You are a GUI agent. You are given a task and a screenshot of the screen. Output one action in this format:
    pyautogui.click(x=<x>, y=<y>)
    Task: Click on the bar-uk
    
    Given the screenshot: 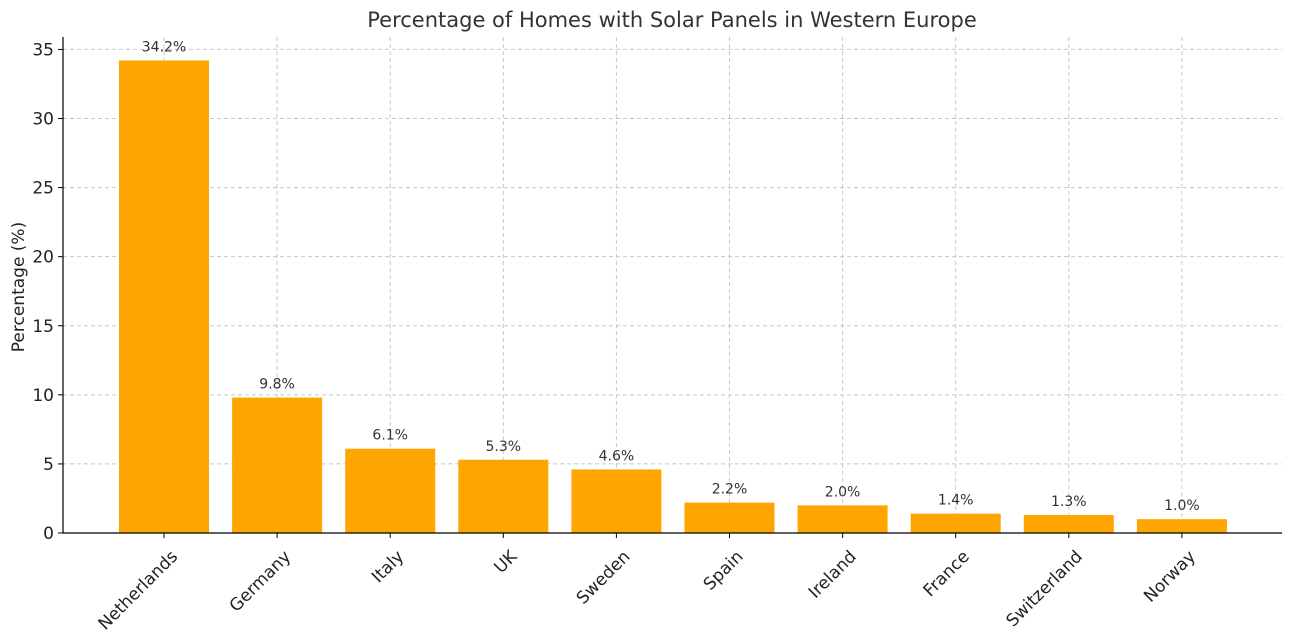 What is the action you would take?
    pyautogui.click(x=503, y=496)
    